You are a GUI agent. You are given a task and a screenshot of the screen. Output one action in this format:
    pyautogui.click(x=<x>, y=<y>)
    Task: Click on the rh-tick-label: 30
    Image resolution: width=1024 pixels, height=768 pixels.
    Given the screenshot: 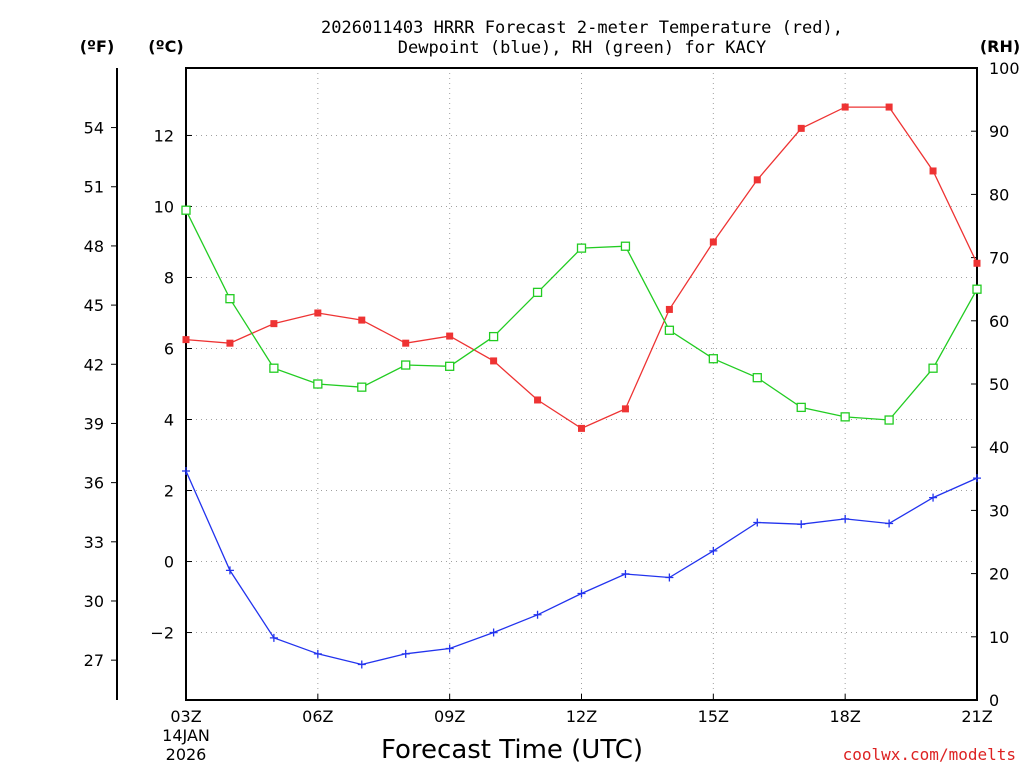 What is the action you would take?
    pyautogui.click(x=999, y=510)
    